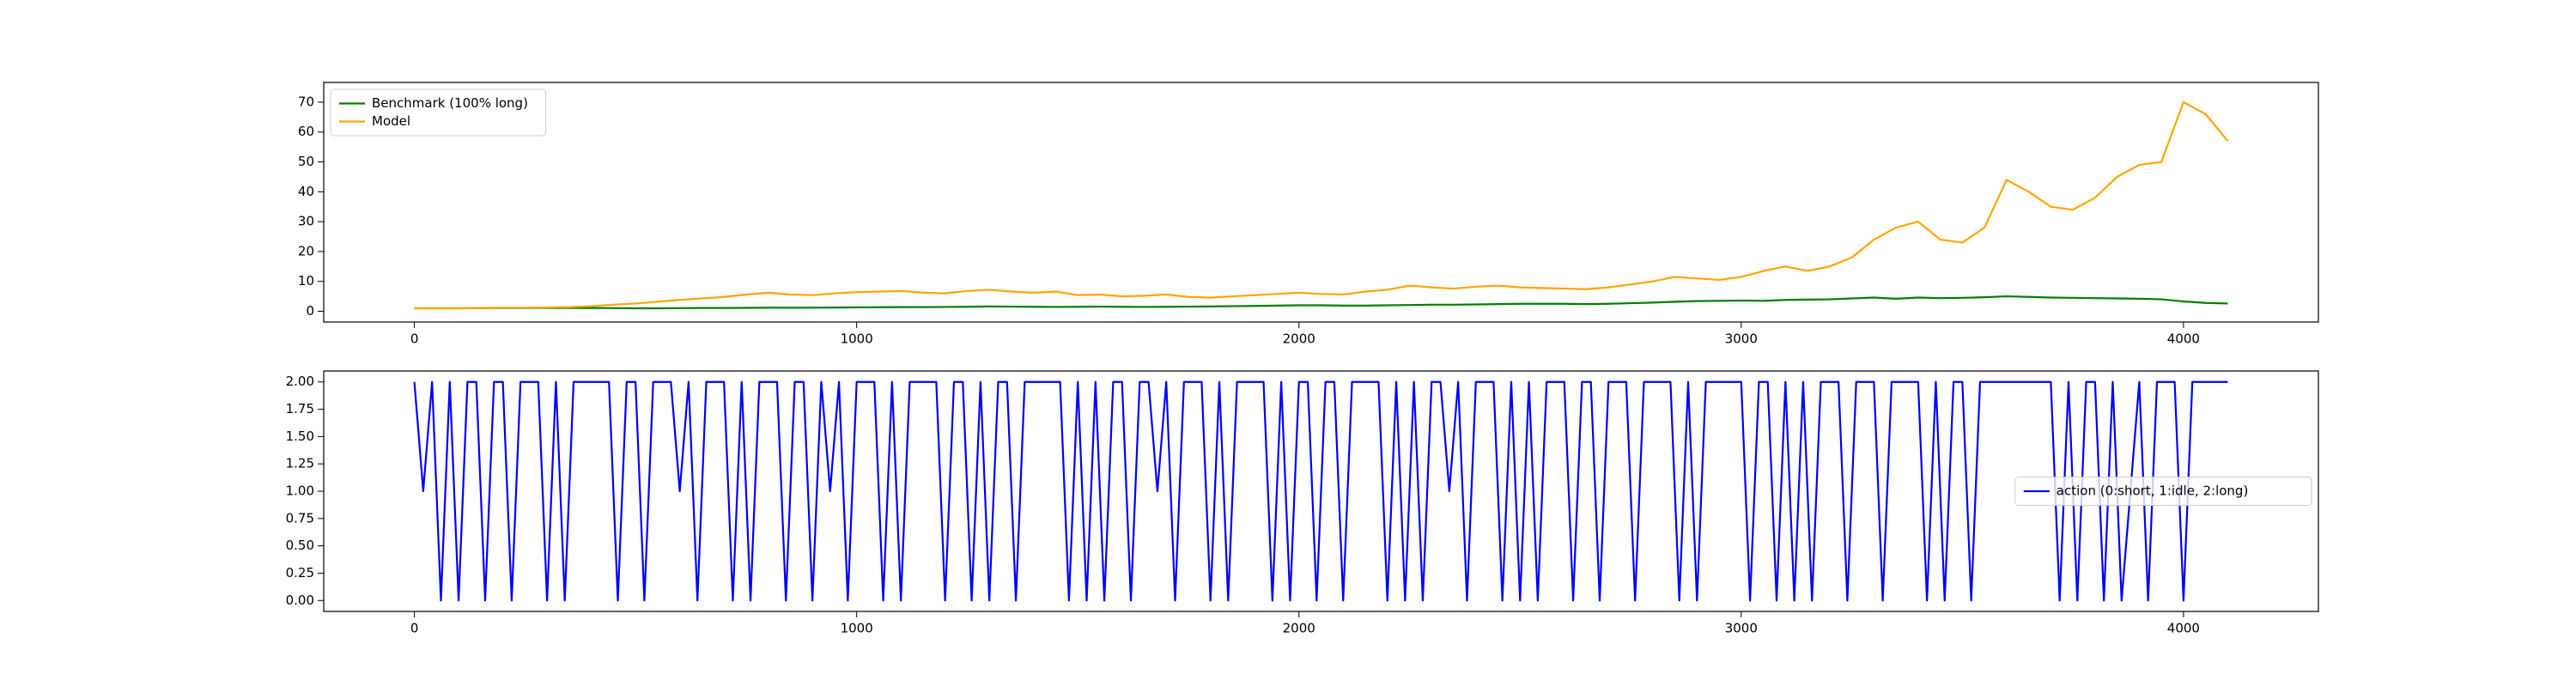  I want to click on y-tick-label: 20, so click(306, 250).